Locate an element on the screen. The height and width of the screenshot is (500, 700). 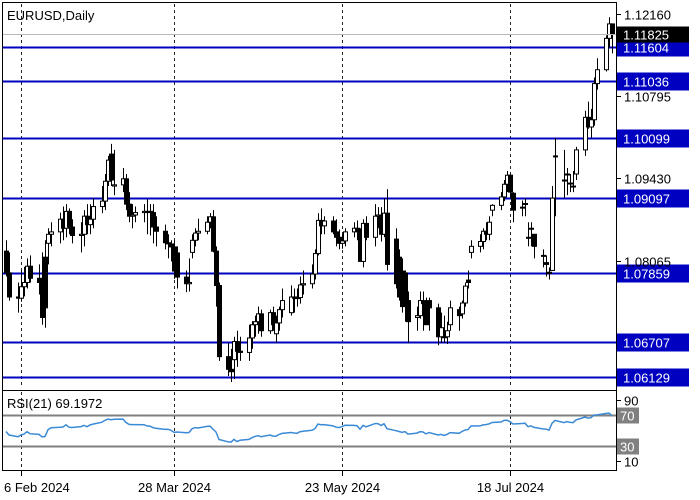
rsi-panel: 70 30 90 10 is located at coordinates (321, 432).